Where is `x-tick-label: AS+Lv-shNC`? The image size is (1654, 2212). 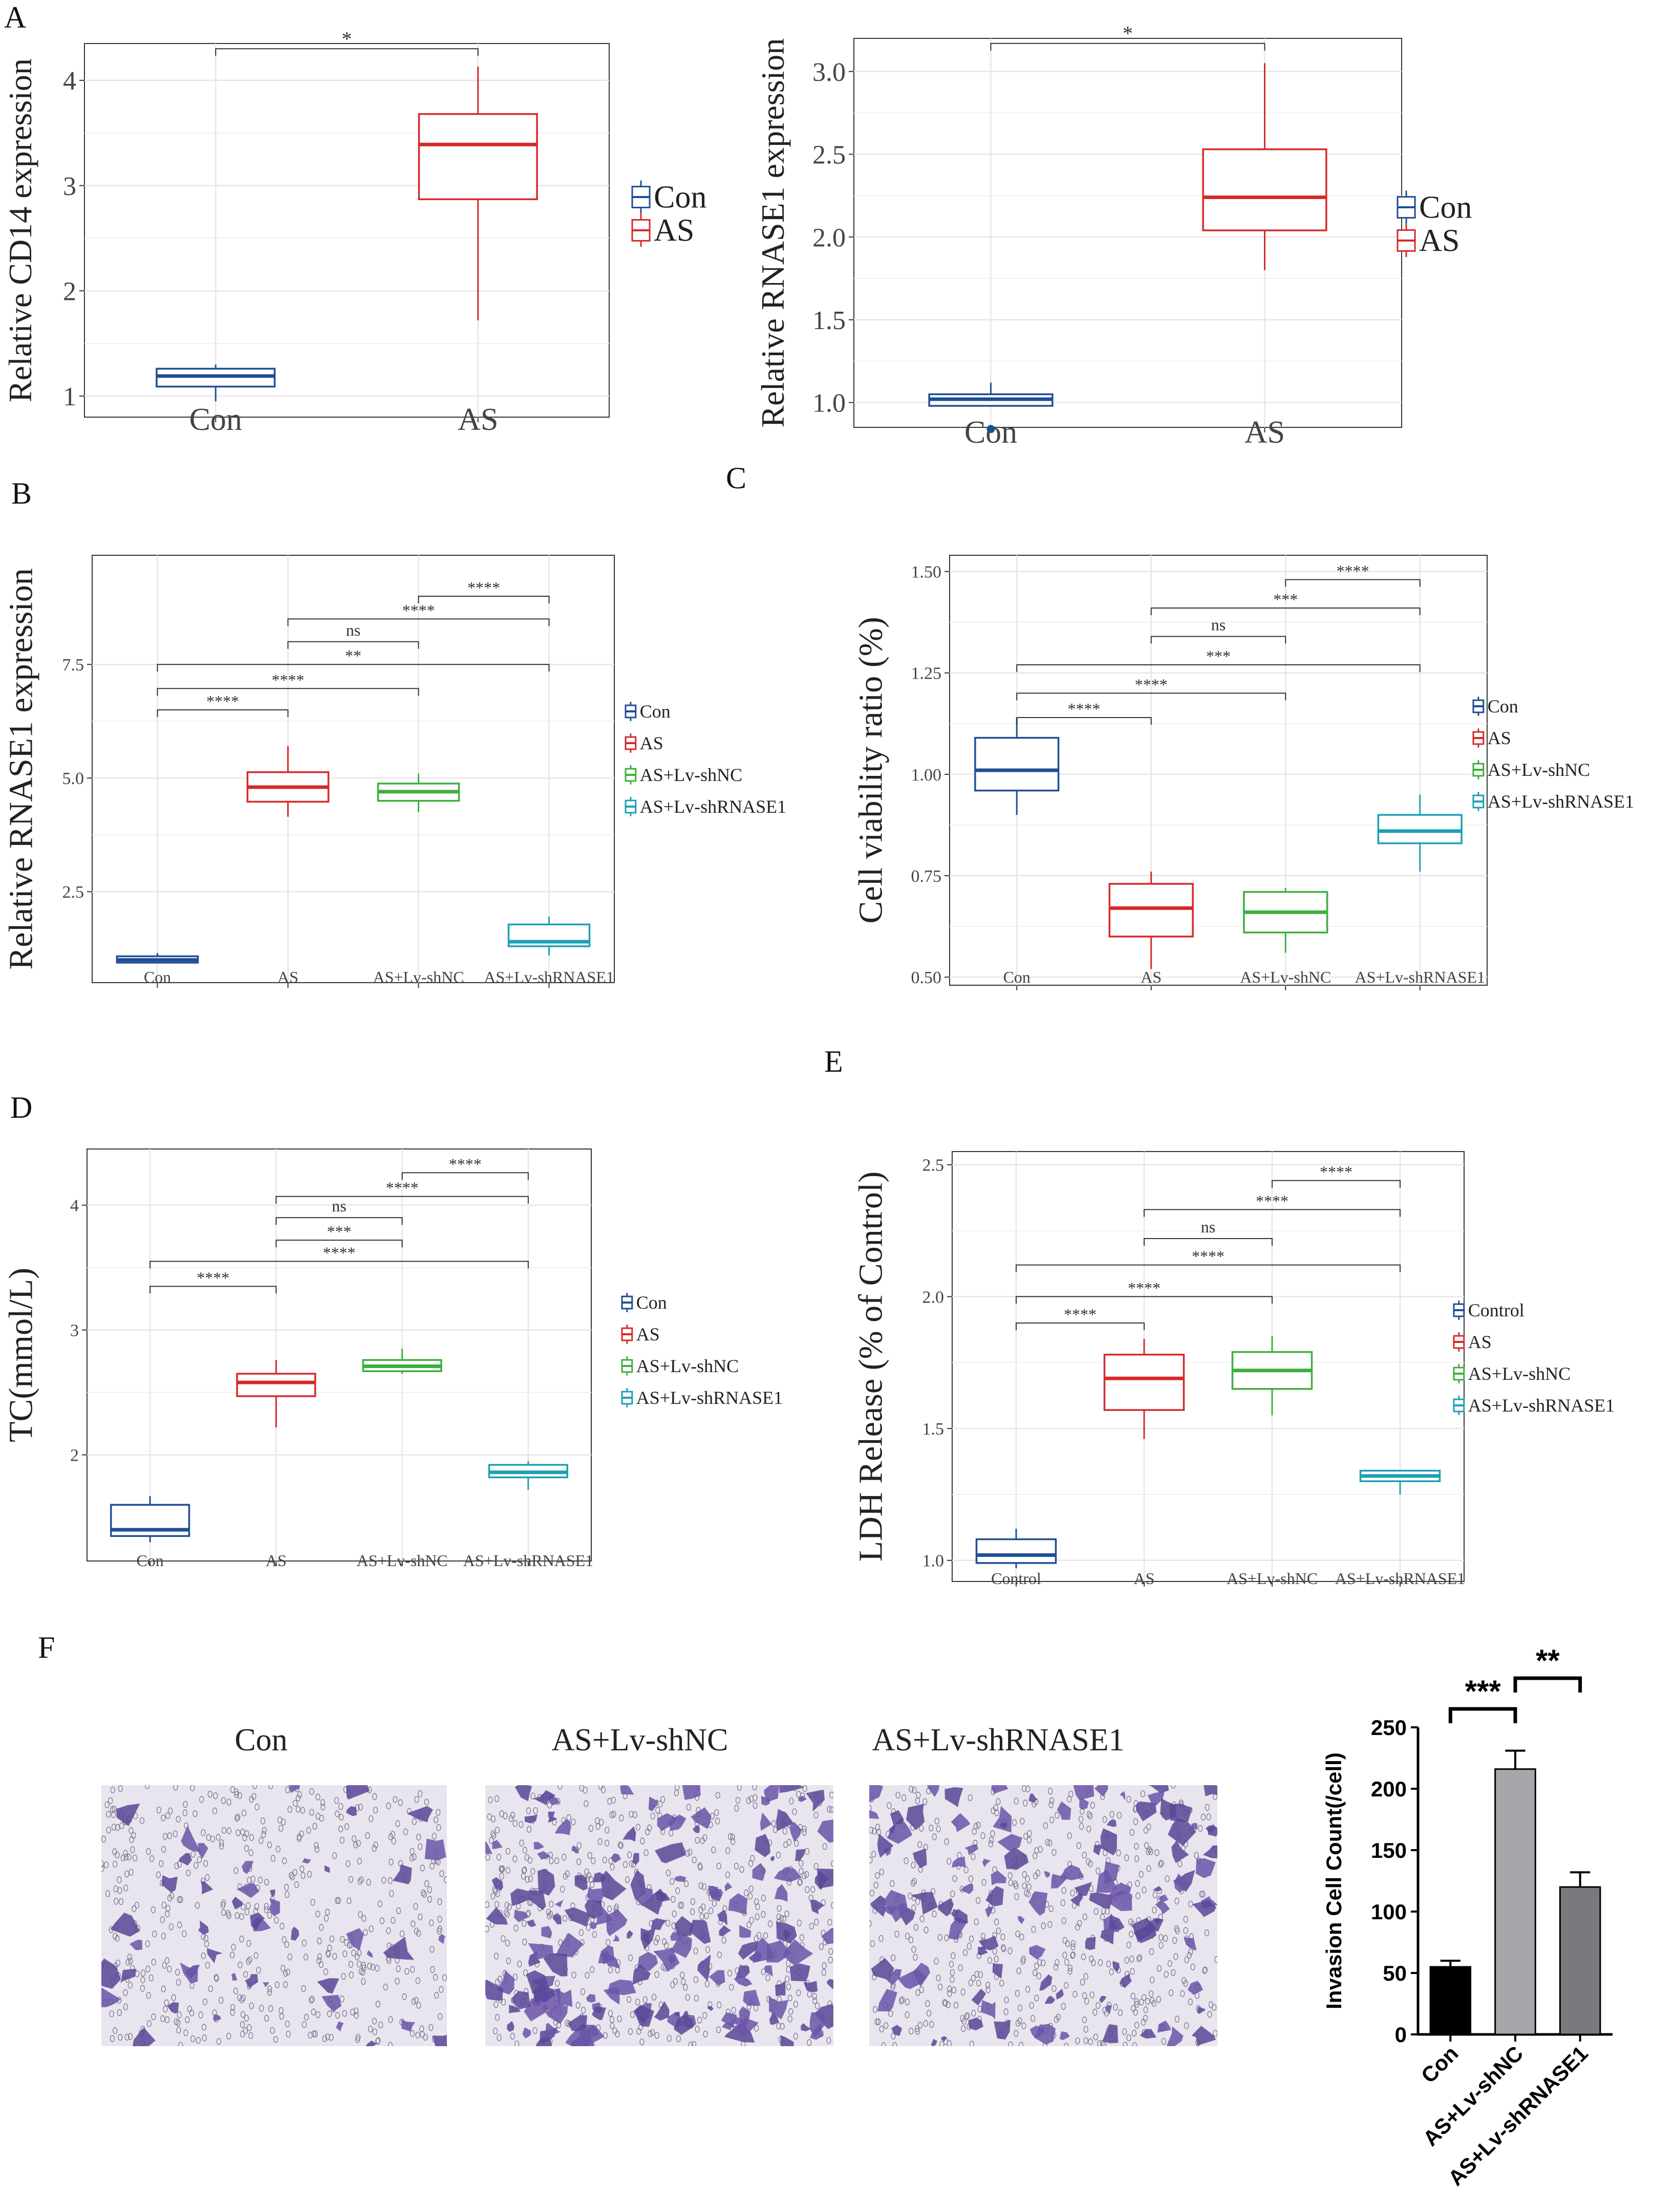
x-tick-label: AS+Lv-shNC is located at coordinates (1273, 1578).